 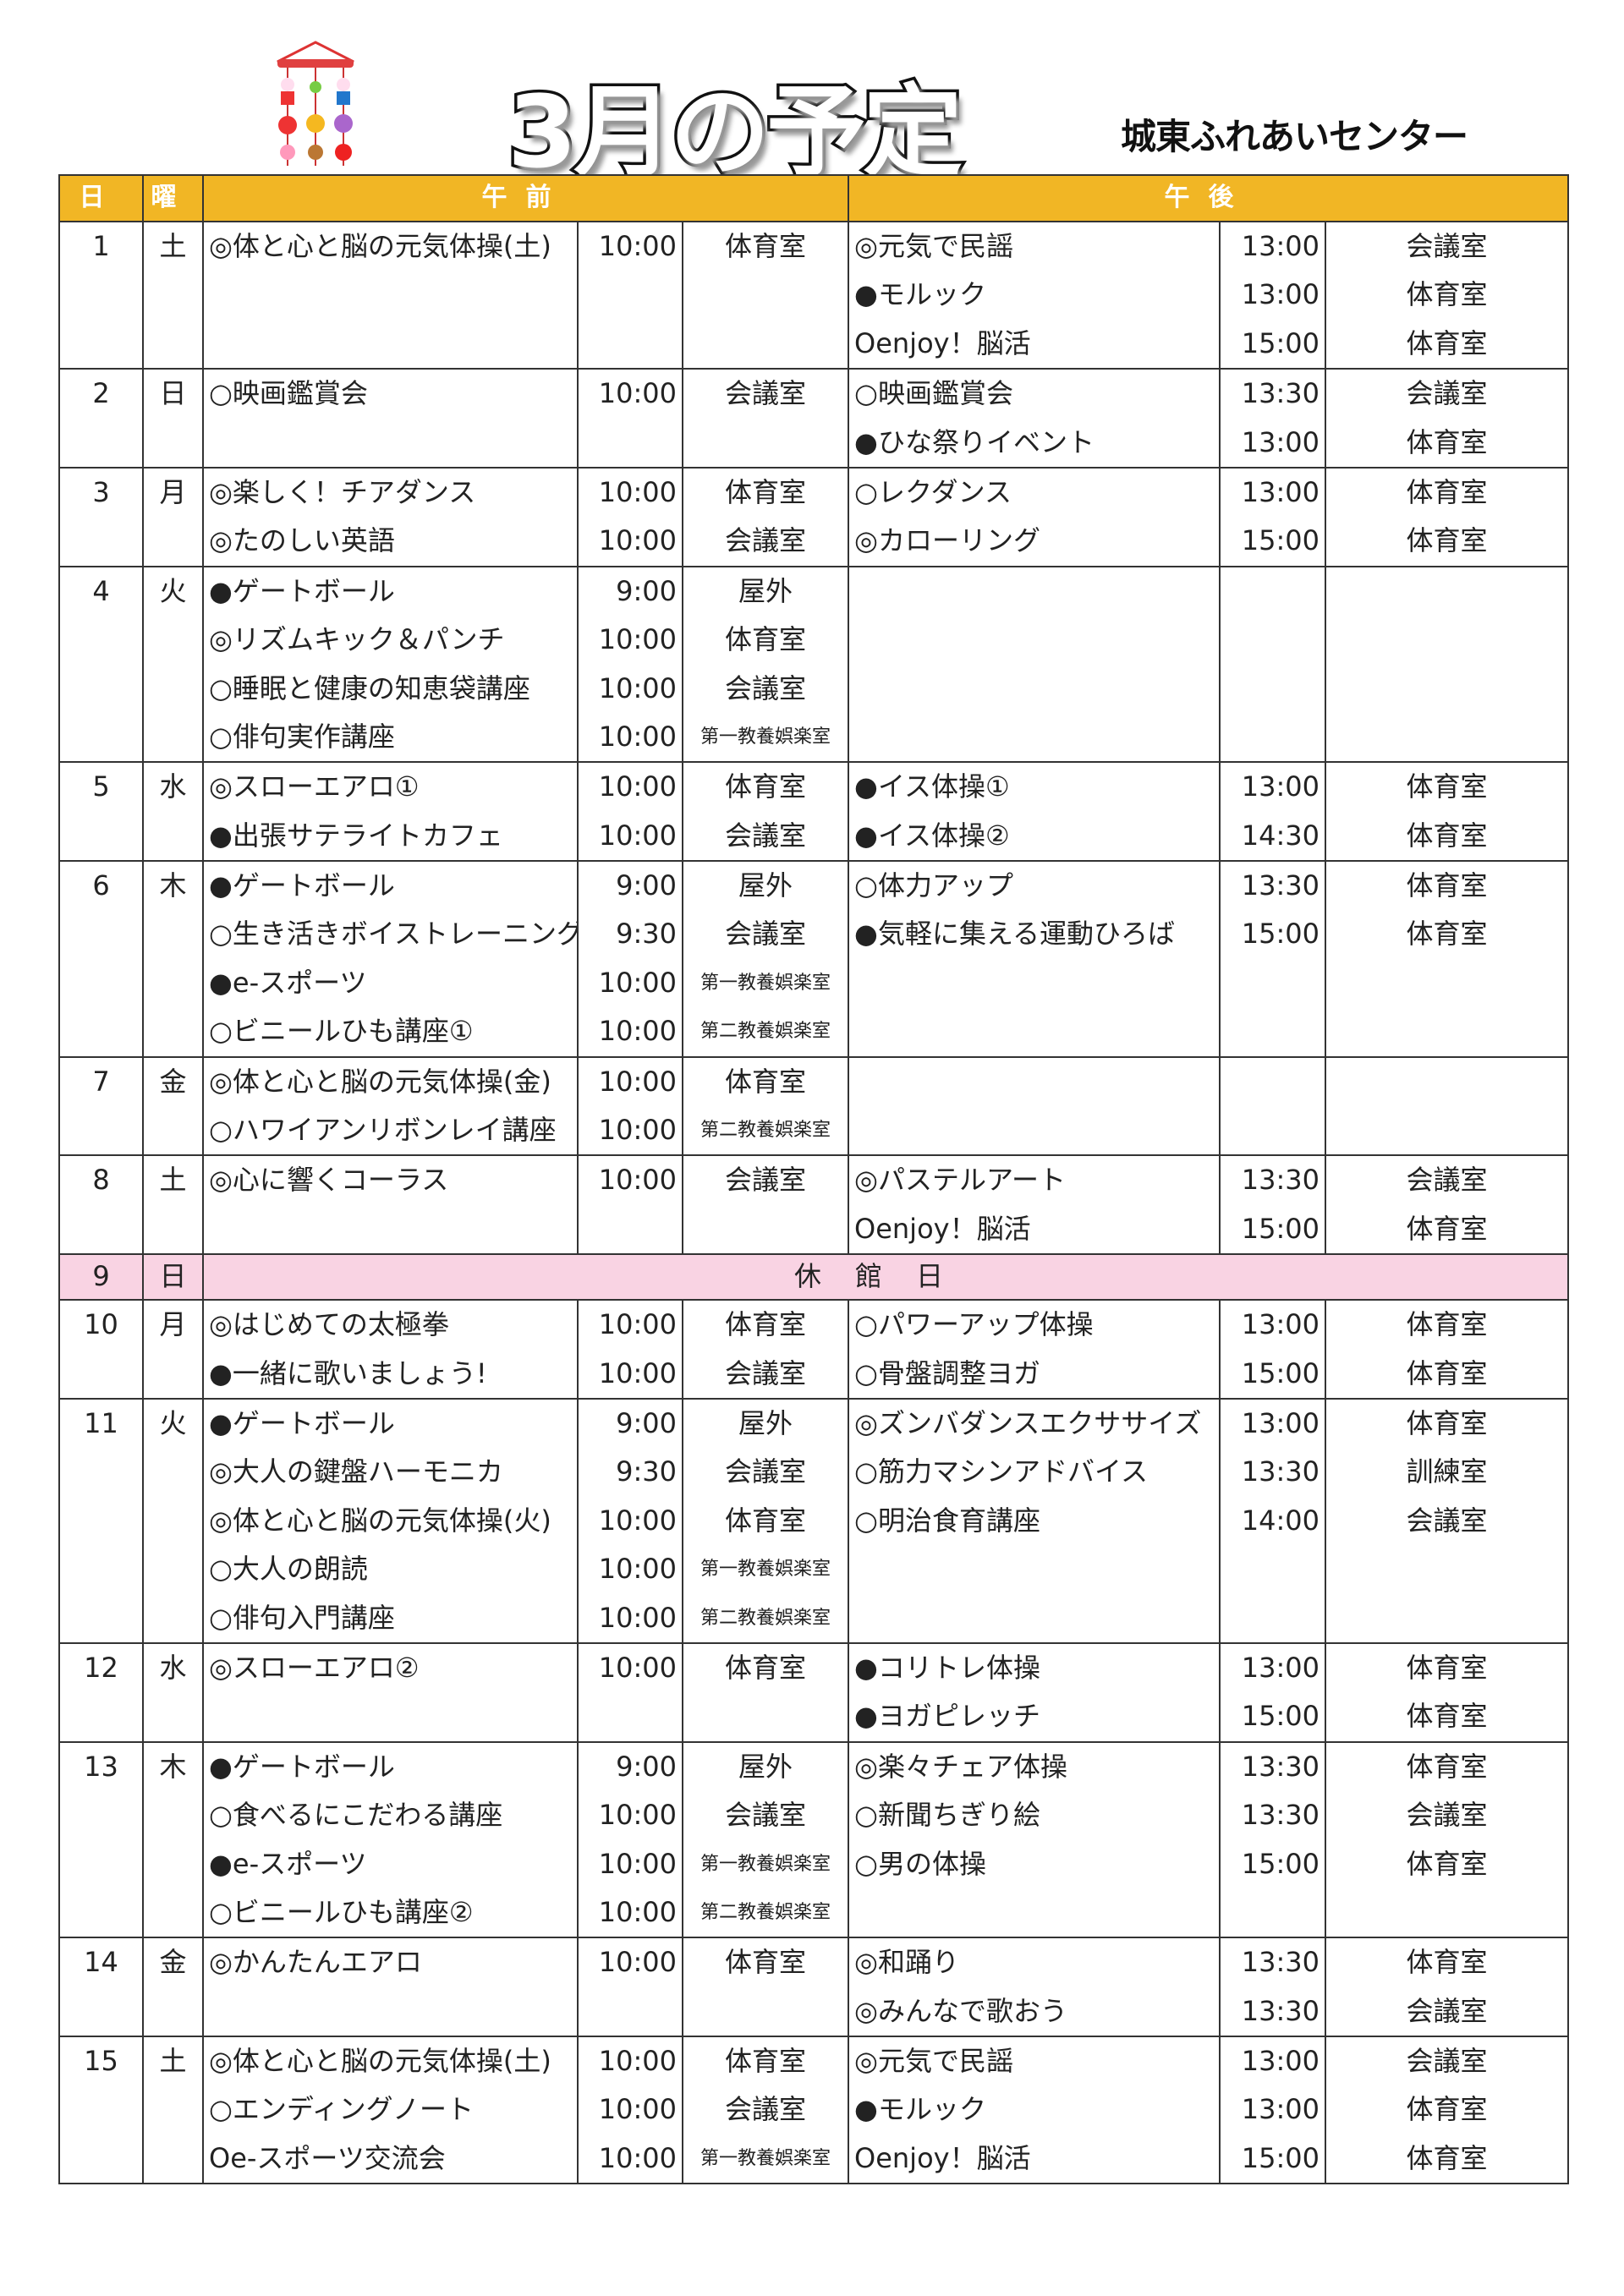 What do you see at coordinates (766, 1520) in the screenshot?
I see `am-event-room-cell: 屋外 会議室 体育室 第一教養娯楽室 第二教養娯楽室` at bounding box center [766, 1520].